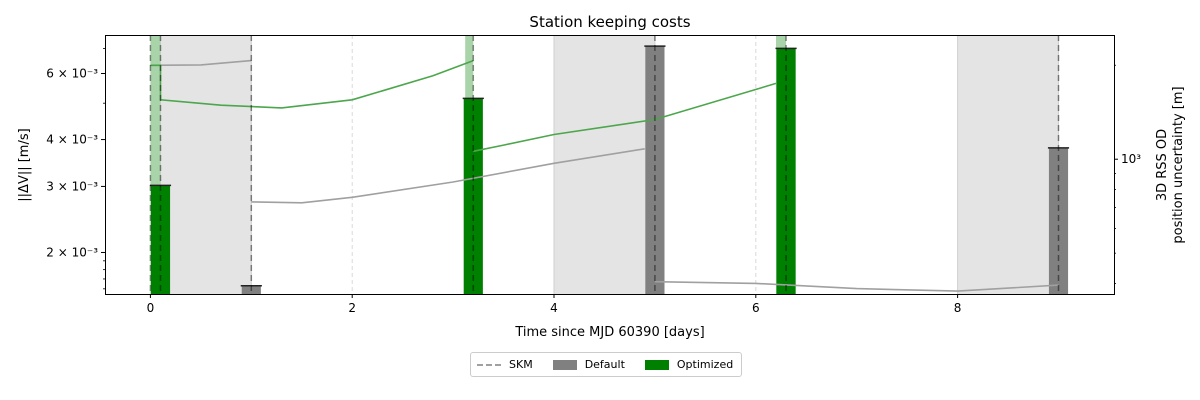 The image size is (1200, 400). What do you see at coordinates (72, 186) in the screenshot?
I see `y-tick-label: 3 × 10⁻³` at bounding box center [72, 186].